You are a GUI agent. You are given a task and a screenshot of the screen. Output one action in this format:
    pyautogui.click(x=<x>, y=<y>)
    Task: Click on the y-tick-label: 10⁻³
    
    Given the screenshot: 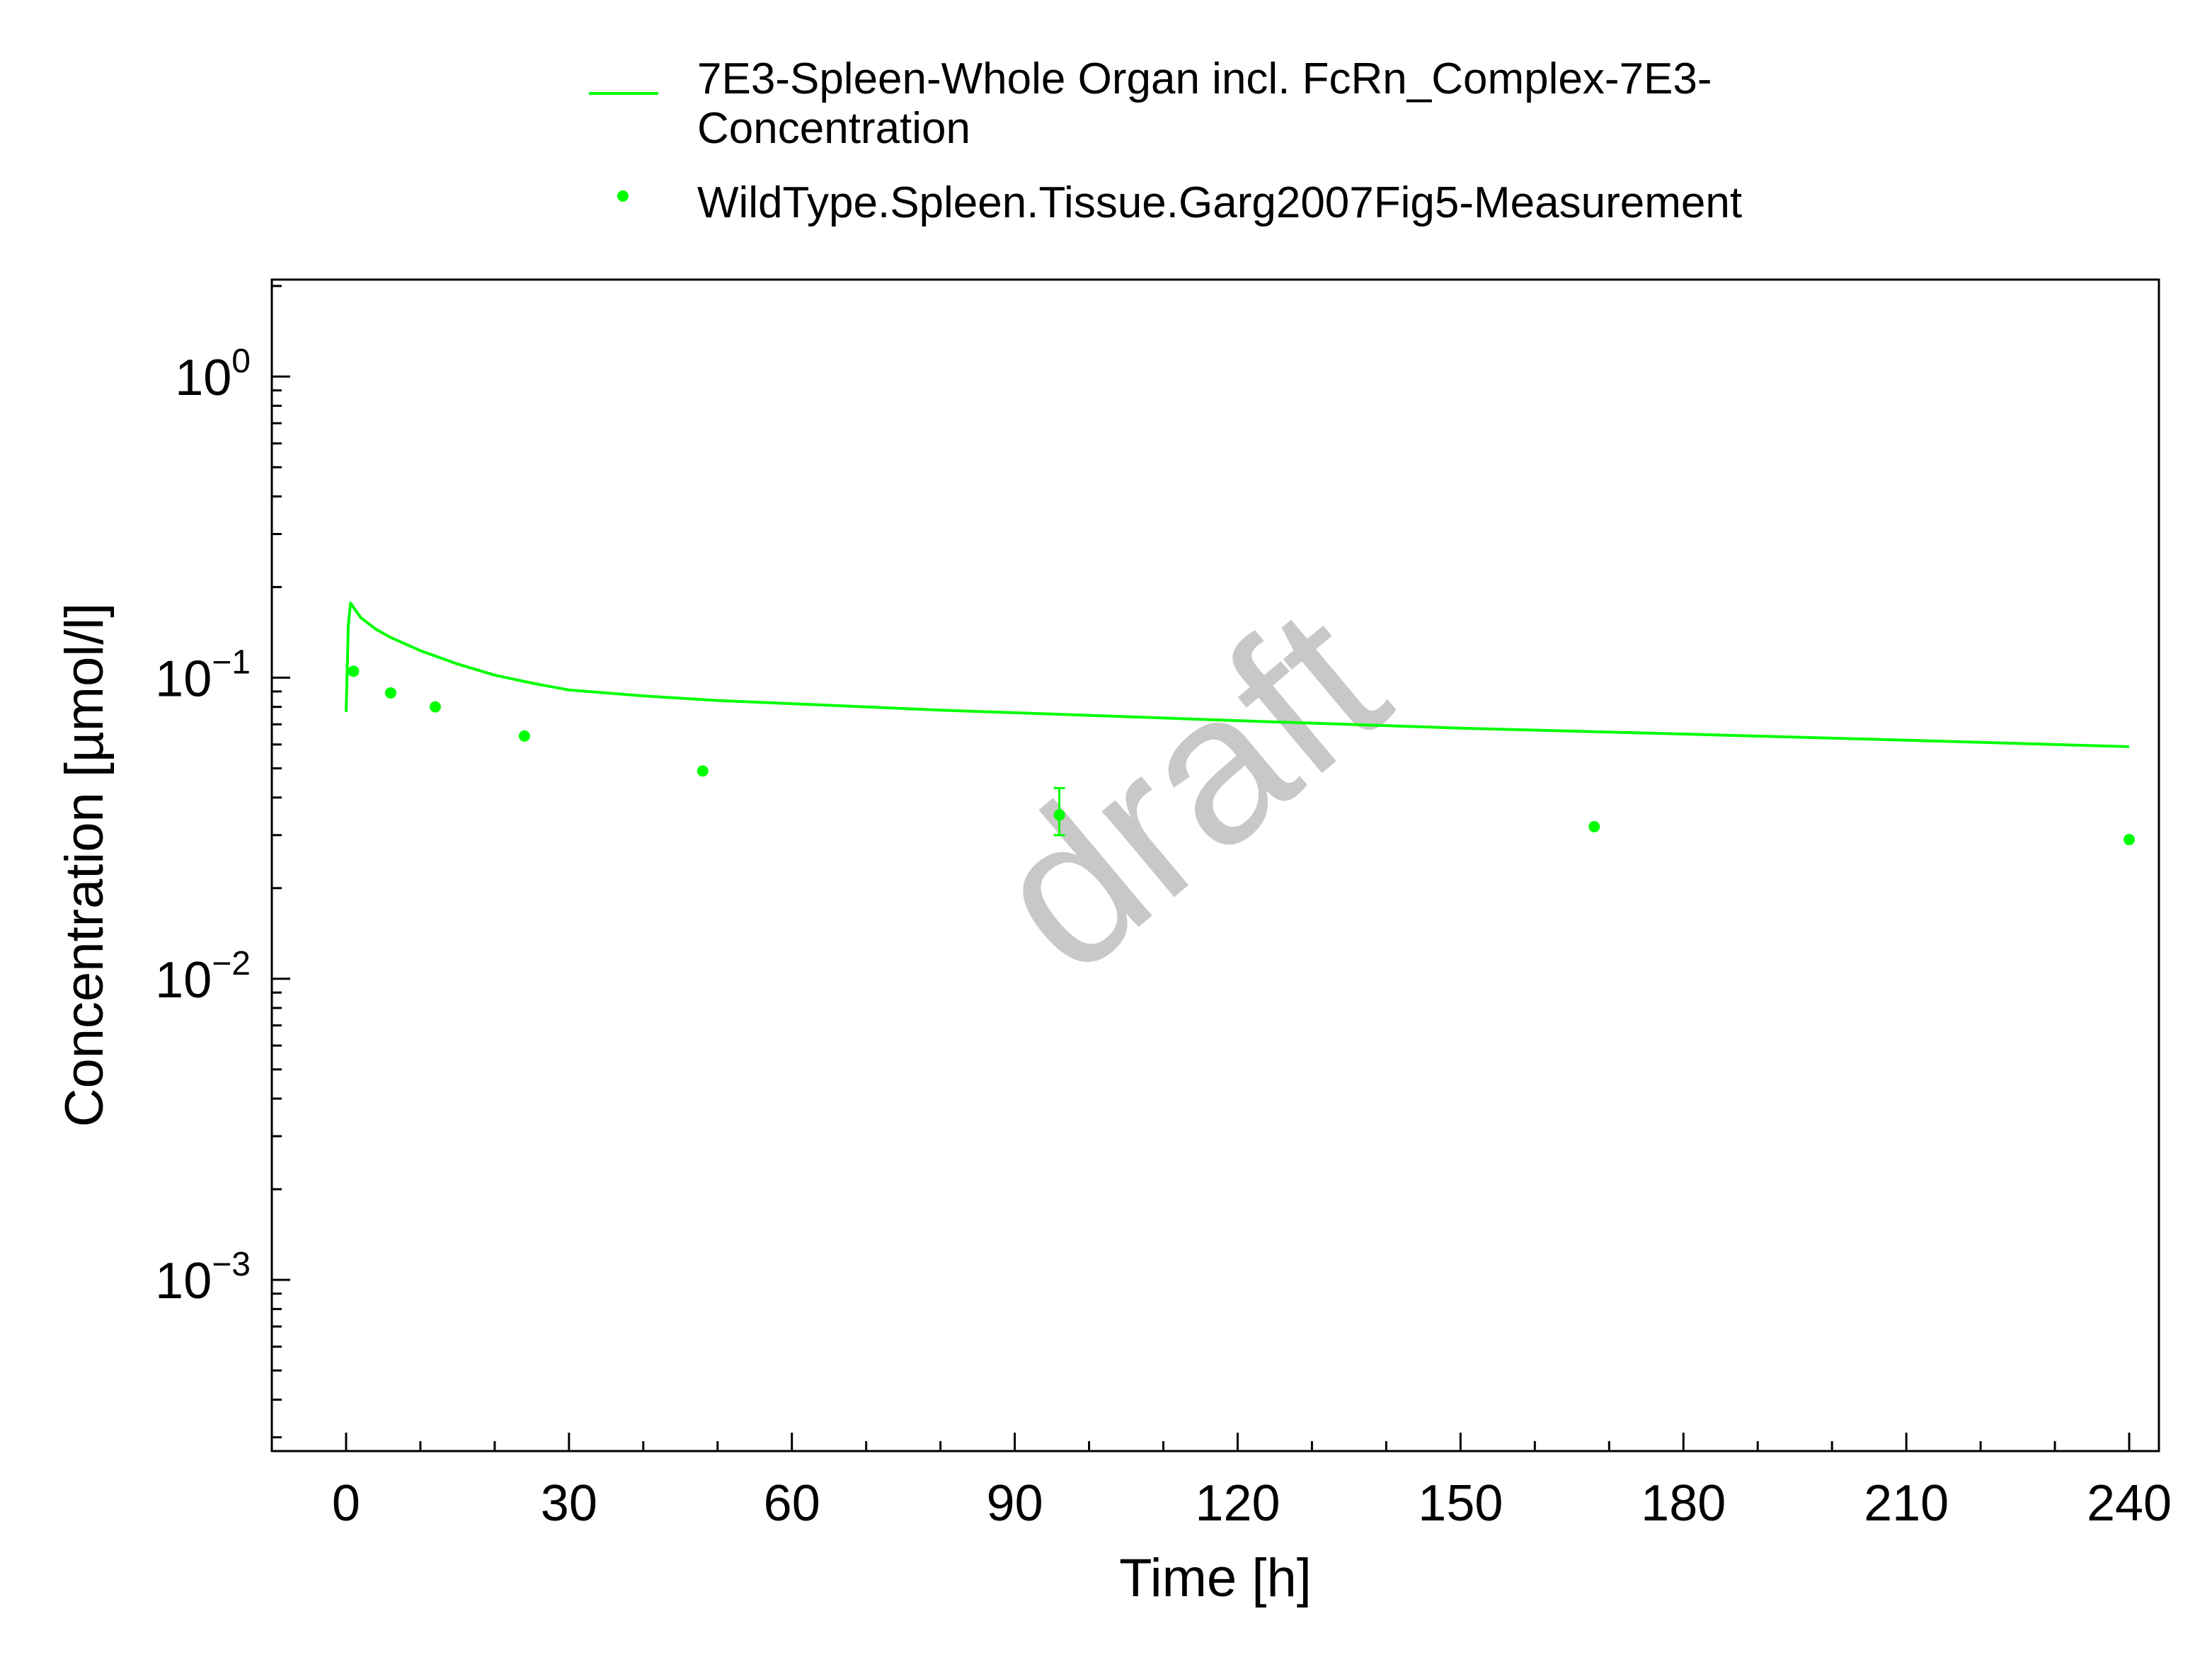 What is the action you would take?
    pyautogui.click(x=203, y=1277)
    